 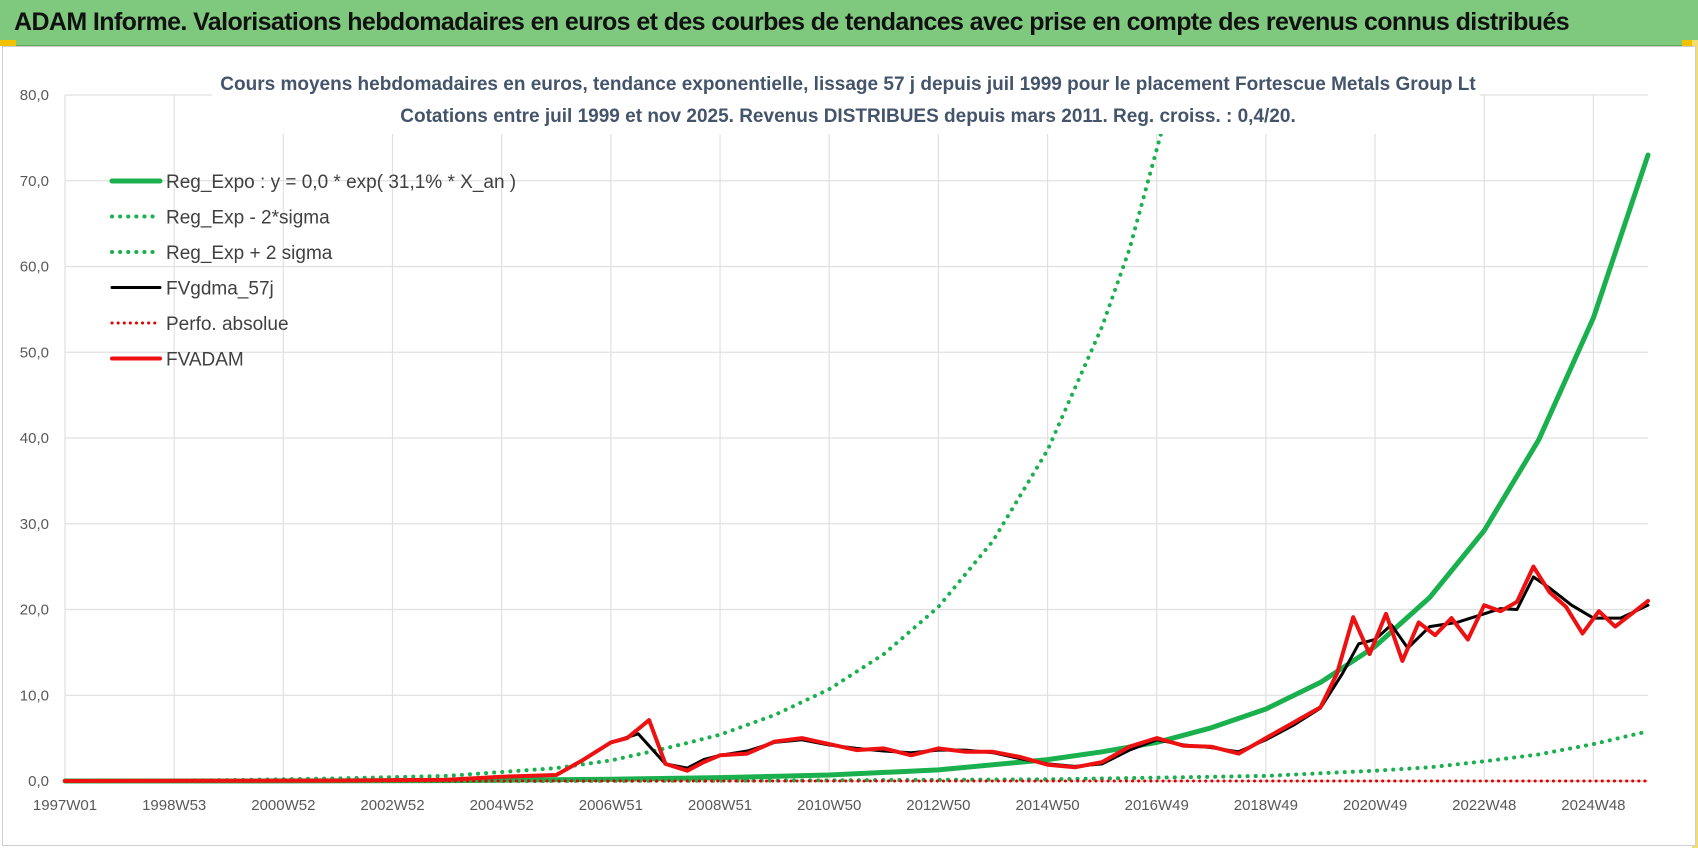 What do you see at coordinates (611, 805) in the screenshot?
I see `x-tick-label: 2006W51` at bounding box center [611, 805].